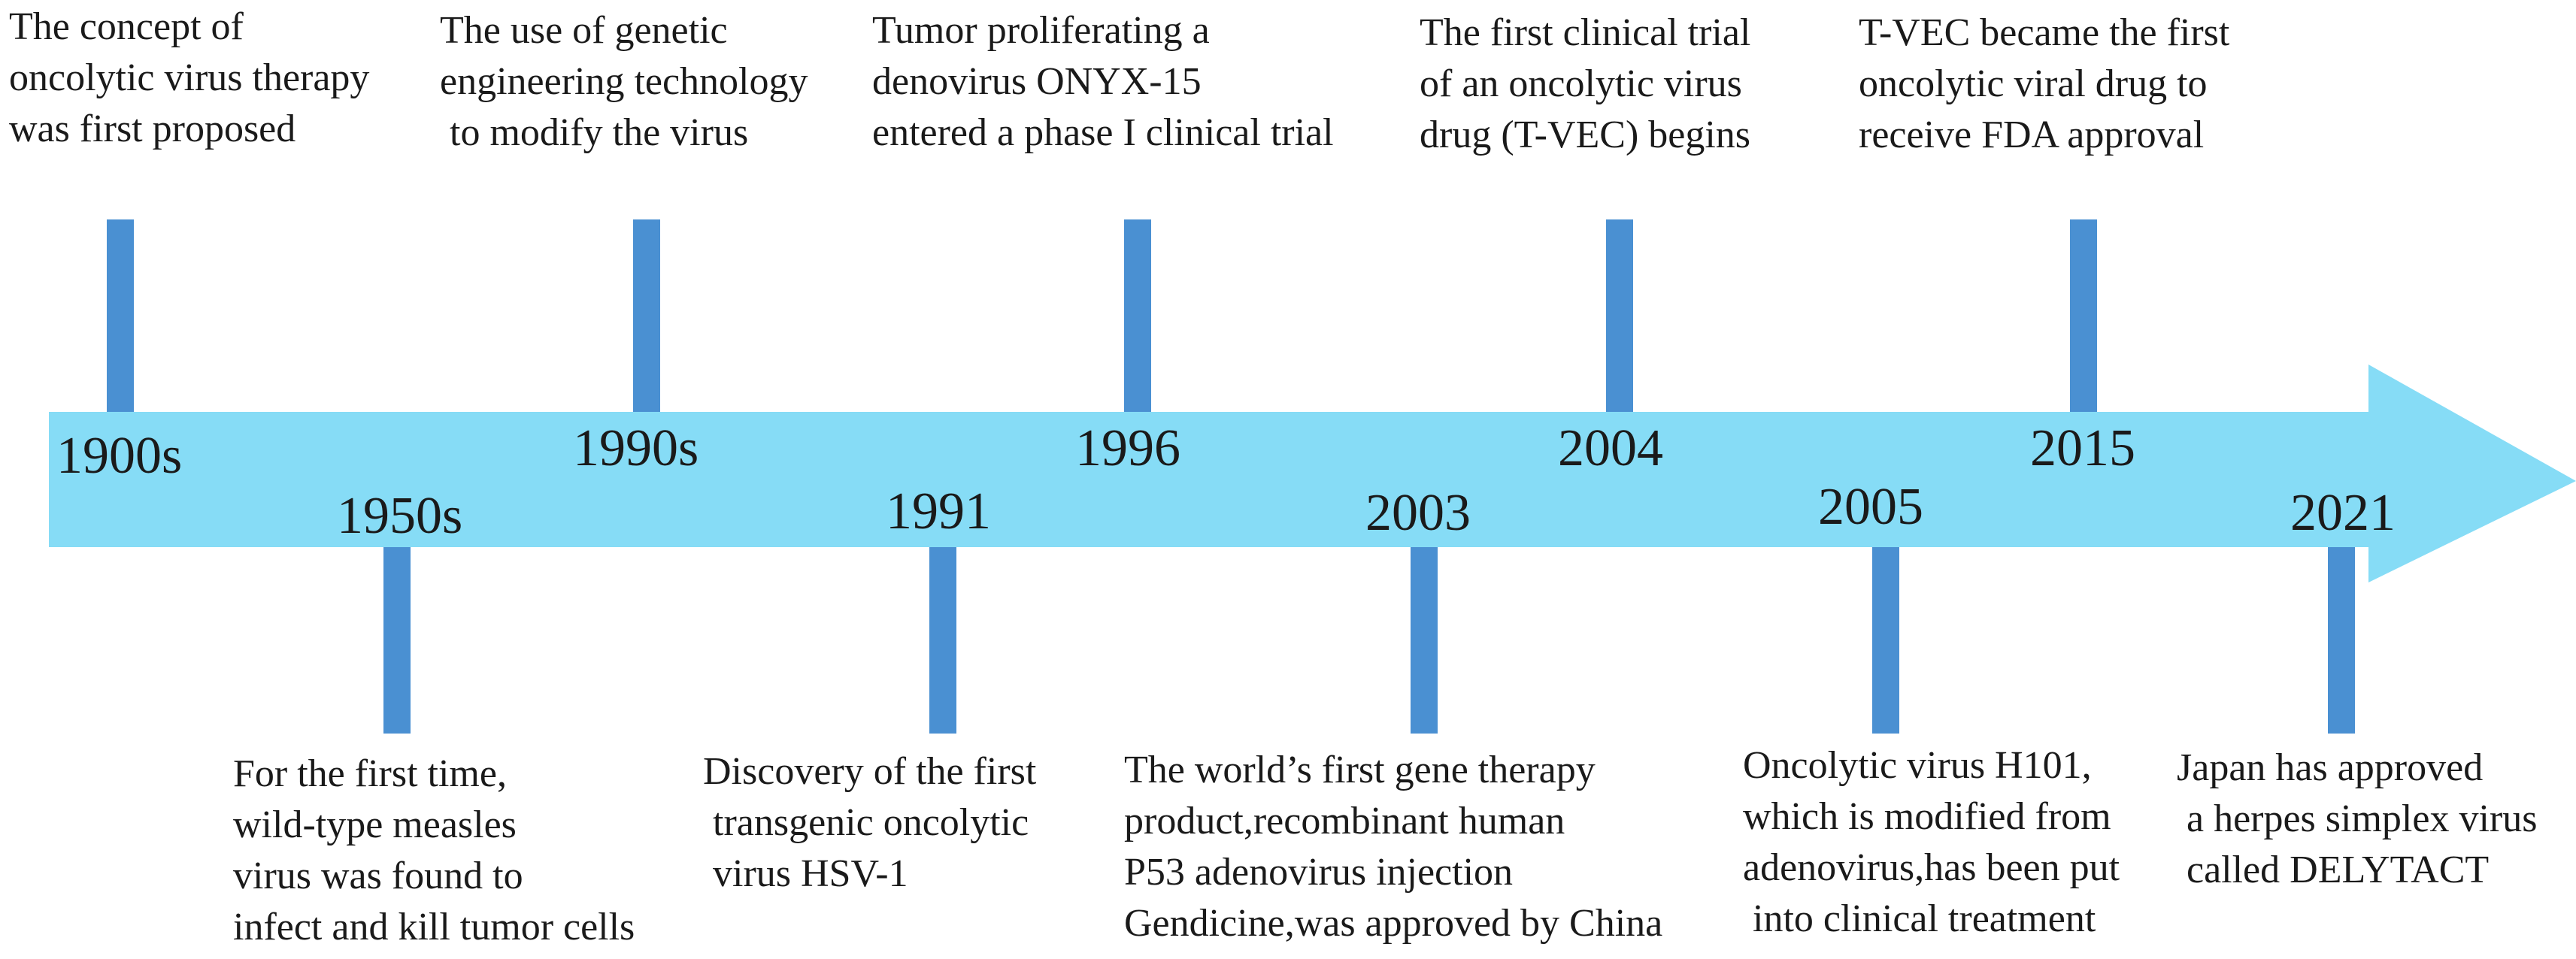  What do you see at coordinates (1619, 315) in the screenshot?
I see `stem-2004` at bounding box center [1619, 315].